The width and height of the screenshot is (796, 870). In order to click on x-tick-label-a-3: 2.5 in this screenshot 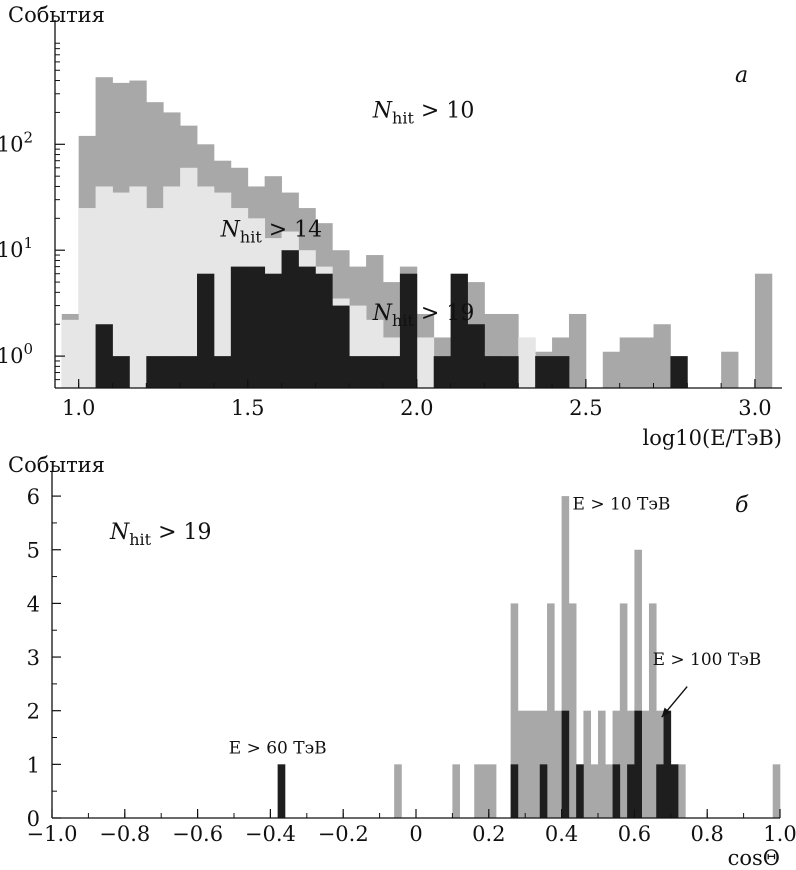, I will do `click(585, 408)`.